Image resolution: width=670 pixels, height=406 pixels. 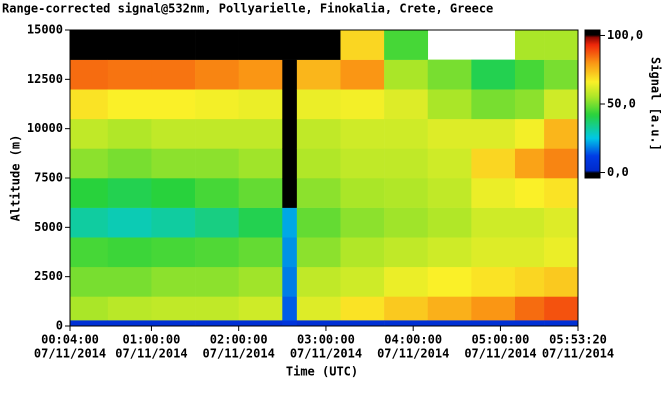 What do you see at coordinates (45, 30) in the screenshot?
I see `y-tick-label: 15000` at bounding box center [45, 30].